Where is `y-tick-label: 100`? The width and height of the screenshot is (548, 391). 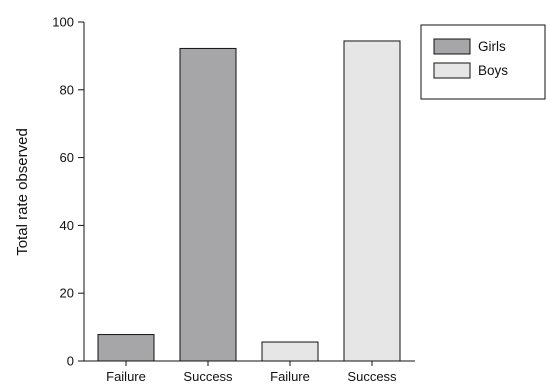
y-tick-label: 100 is located at coordinates (63, 22).